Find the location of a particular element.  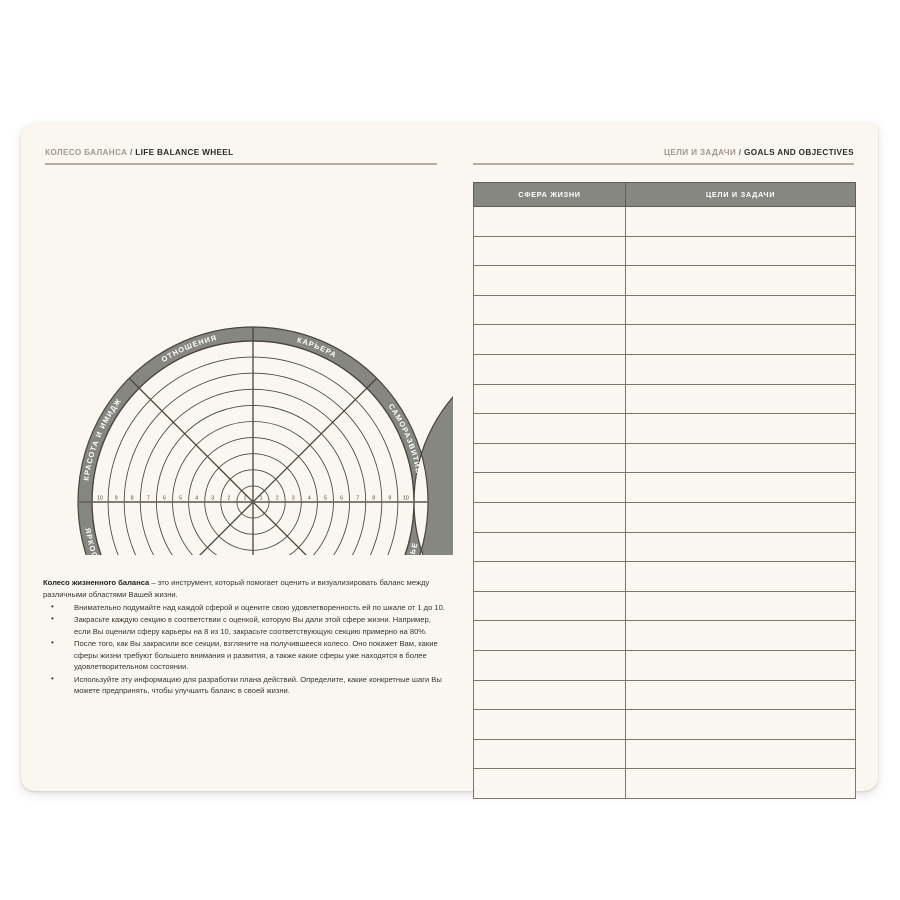

wheel-scale-number: 2 is located at coordinates (228, 498).